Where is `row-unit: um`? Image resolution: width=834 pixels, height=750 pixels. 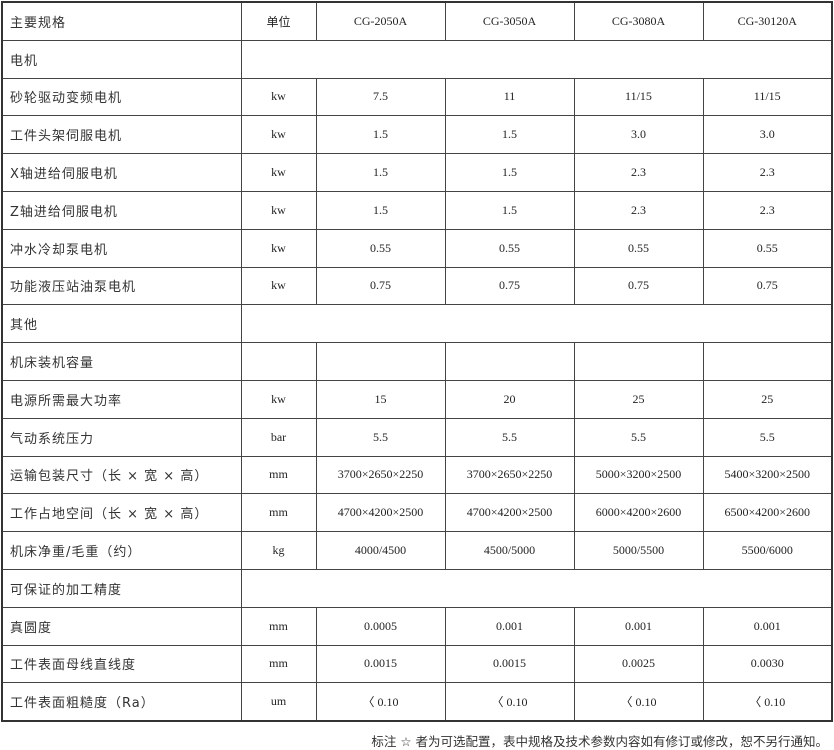
row-unit: um is located at coordinates (278, 702).